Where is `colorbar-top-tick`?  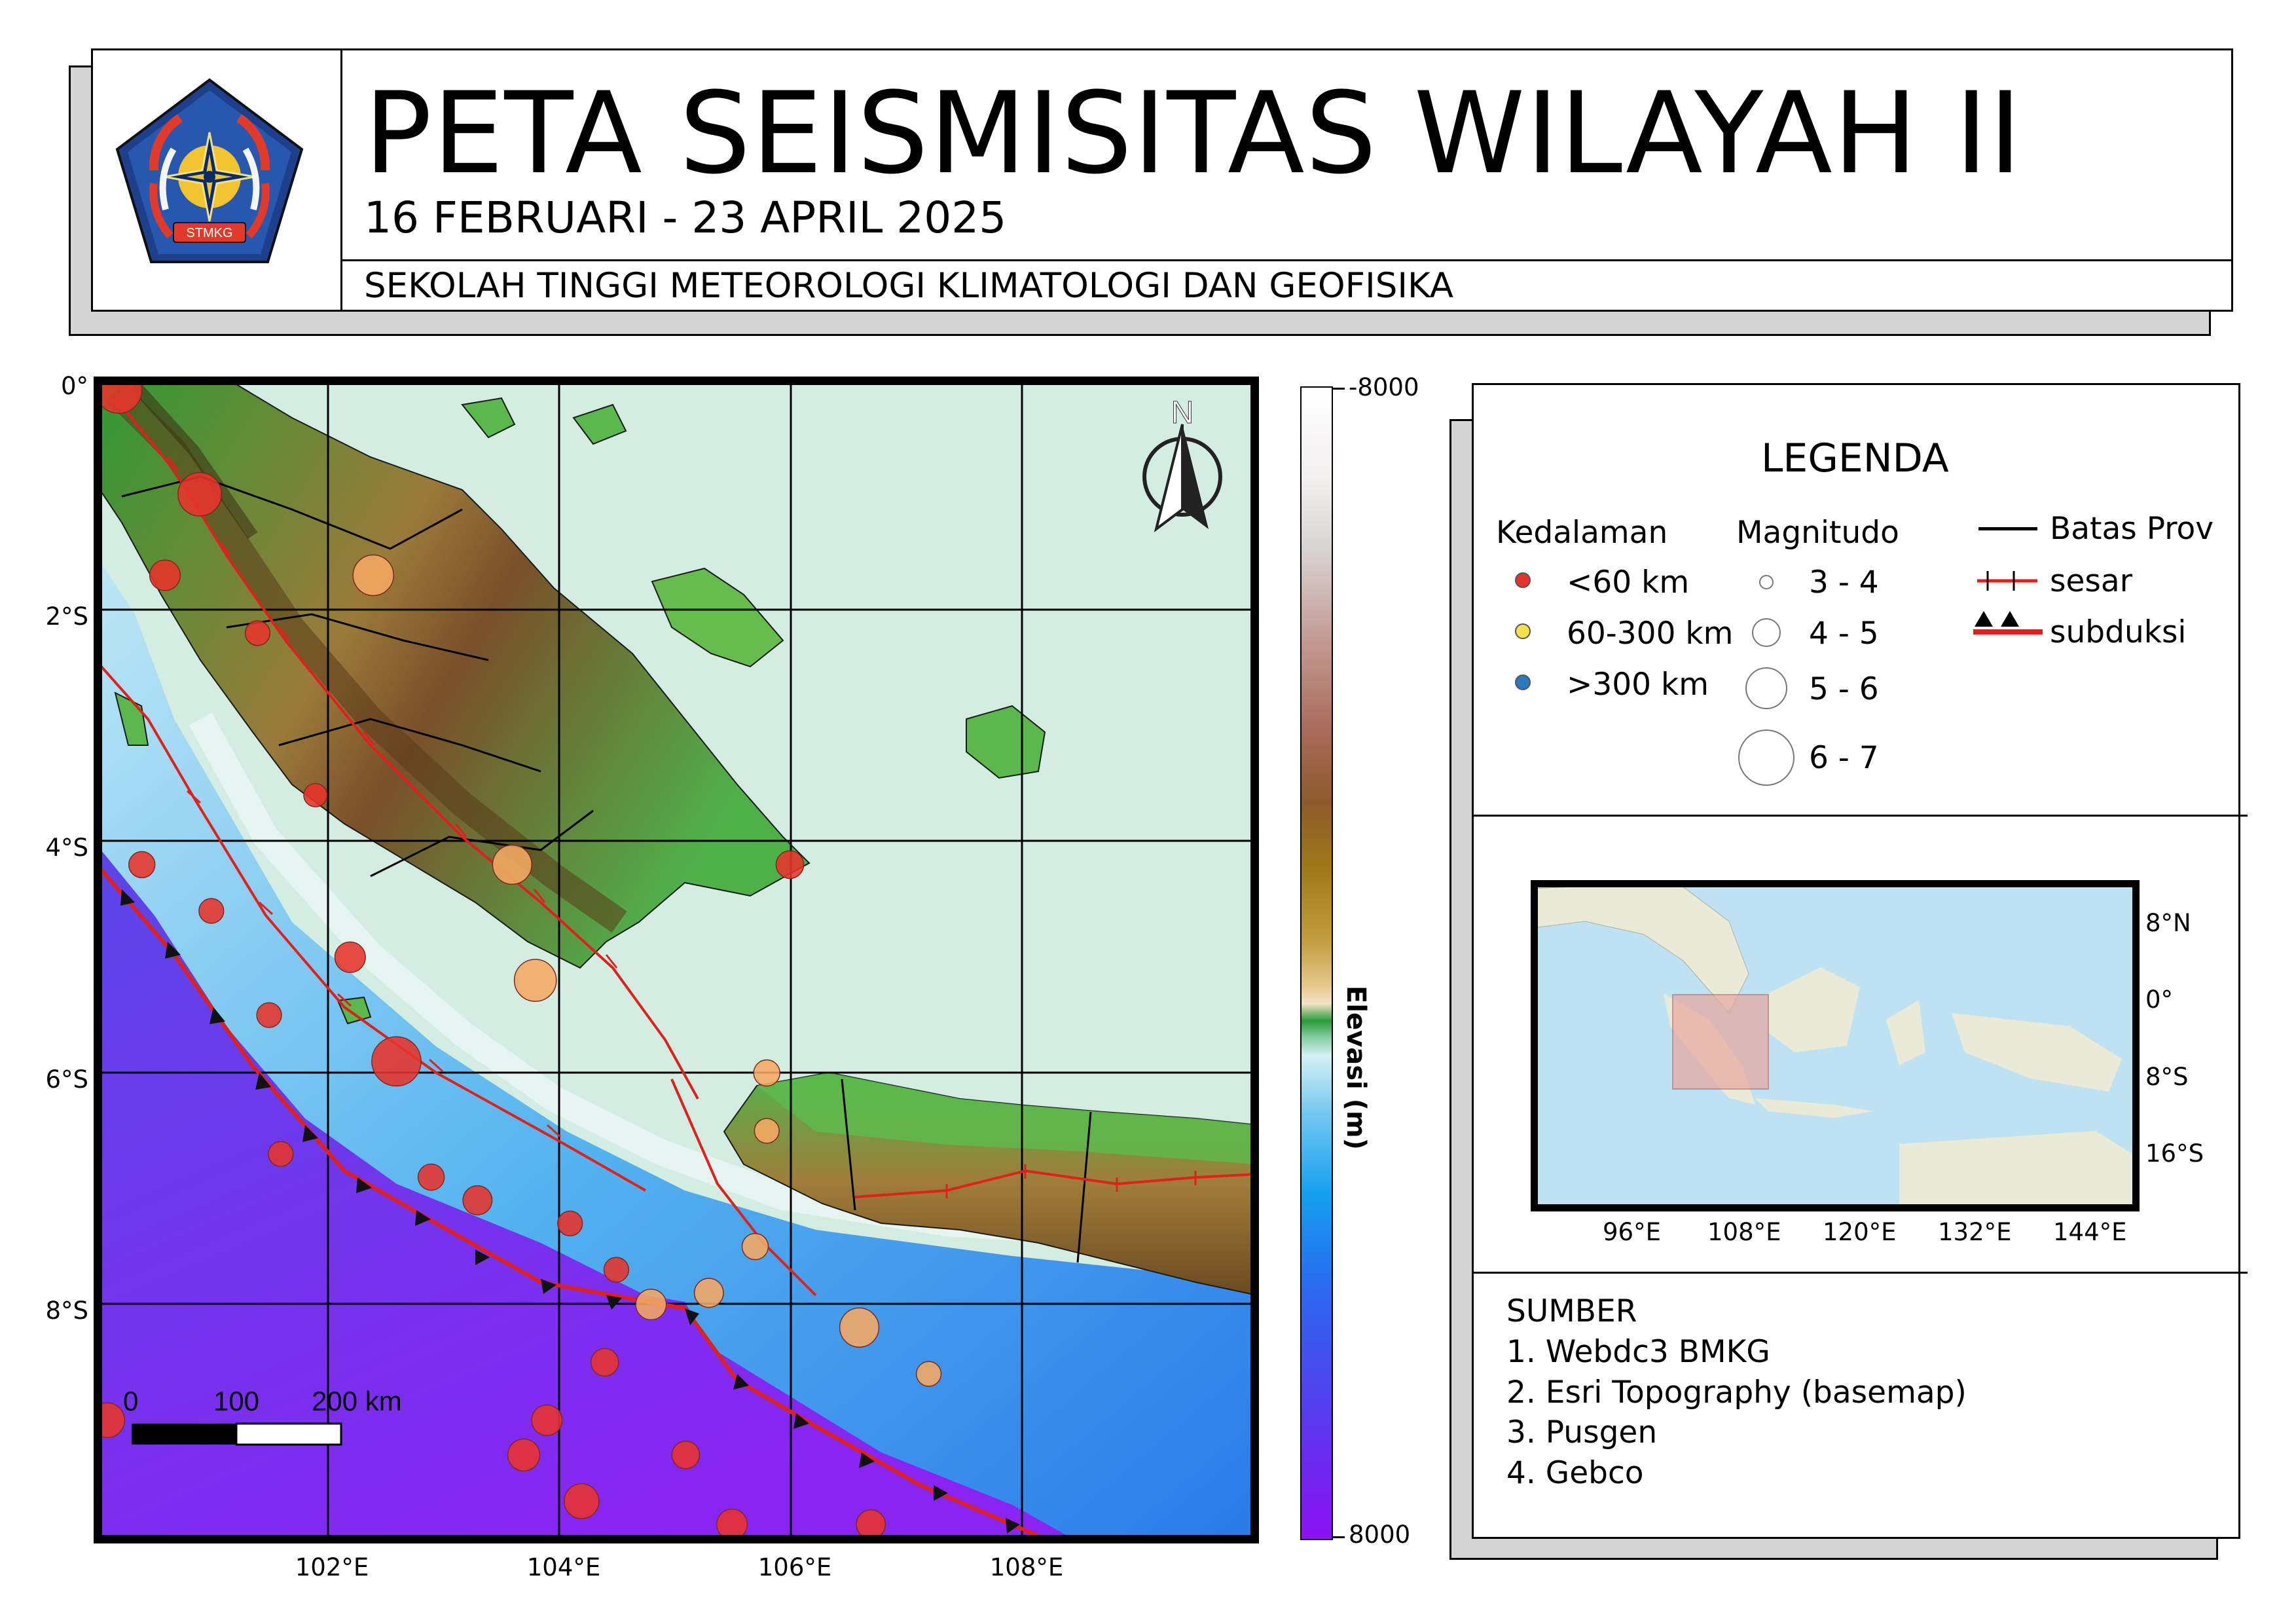
colorbar-top-tick is located at coordinates (1339, 389).